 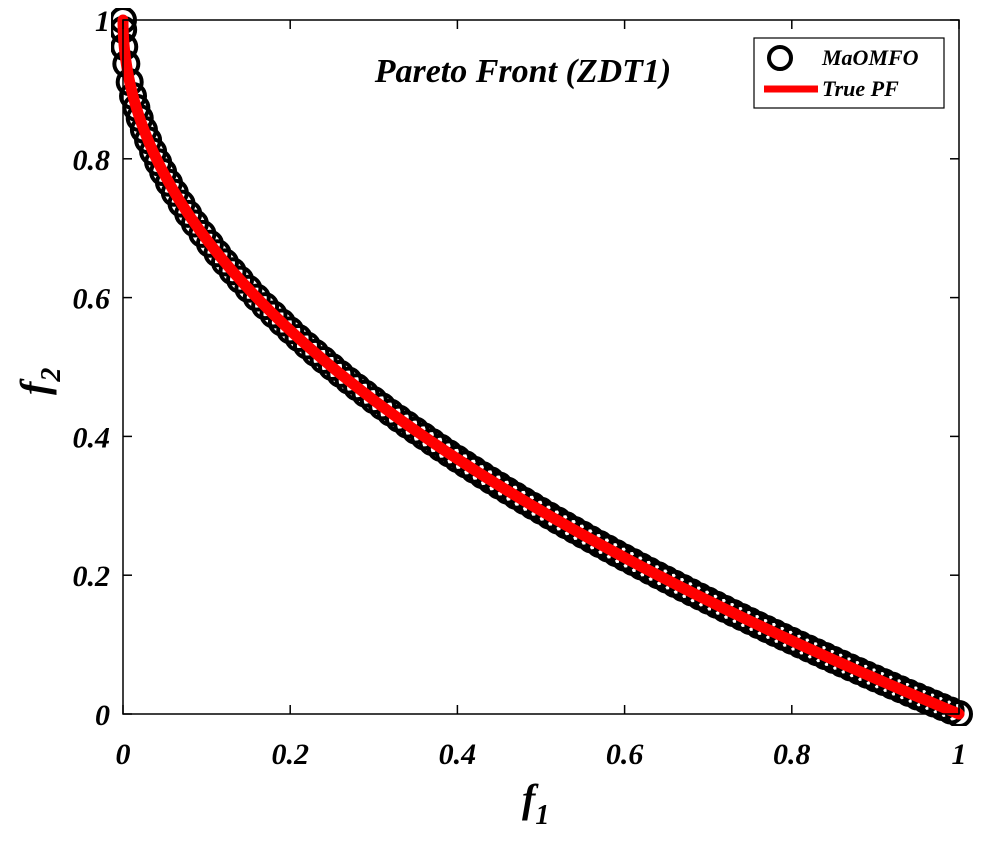 What do you see at coordinates (92, 299) in the screenshot?
I see `y-tick-label: 0.6` at bounding box center [92, 299].